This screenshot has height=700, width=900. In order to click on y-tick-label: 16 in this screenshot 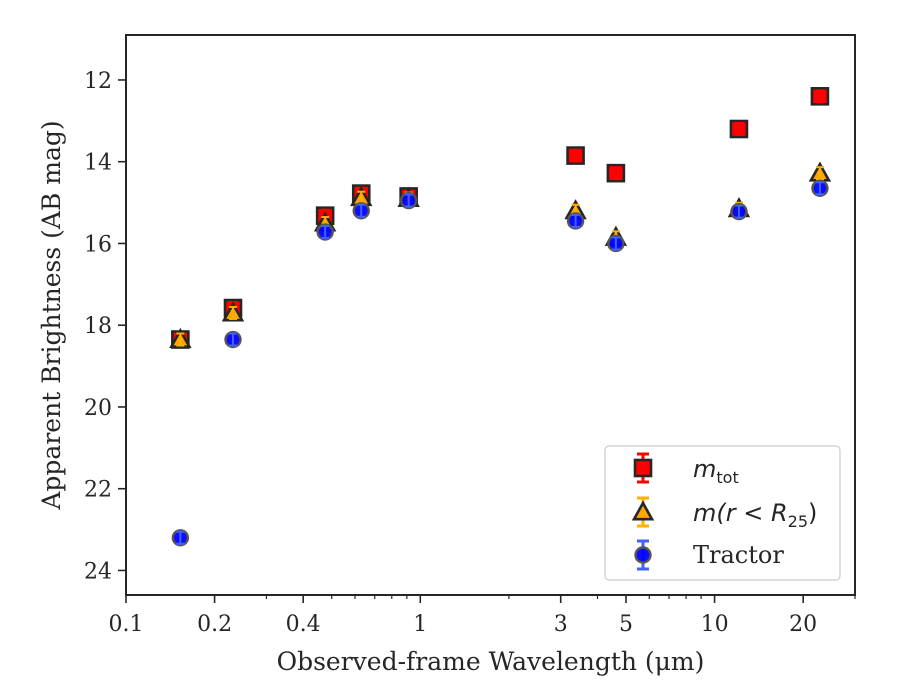, I will do `click(98, 244)`.